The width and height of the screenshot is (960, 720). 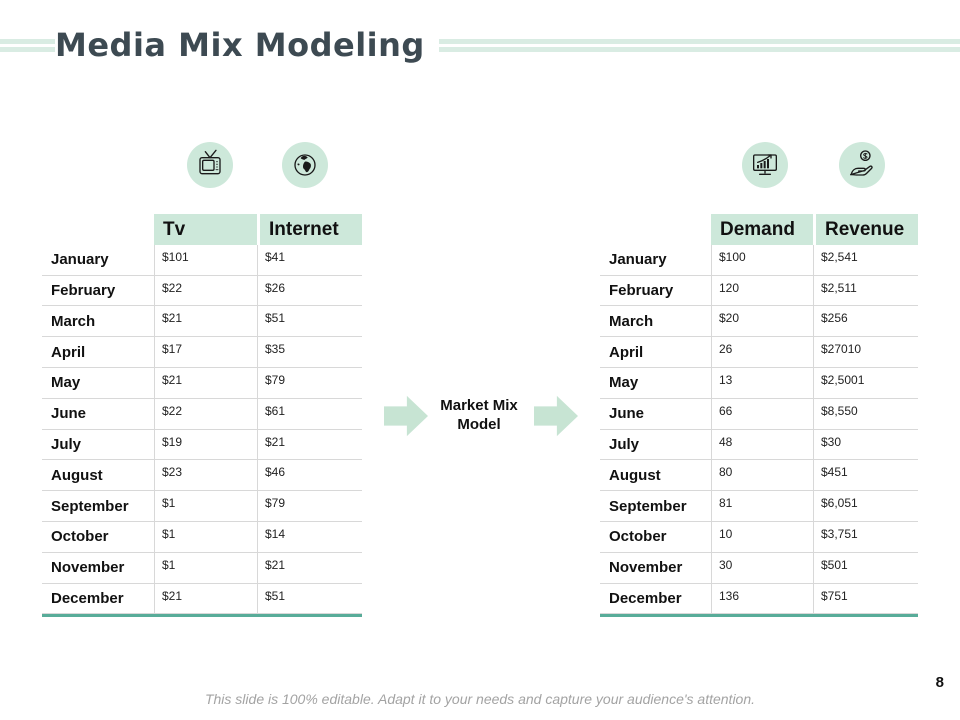 What do you see at coordinates (205, 229) in the screenshot?
I see `column-header-tv: Tv` at bounding box center [205, 229].